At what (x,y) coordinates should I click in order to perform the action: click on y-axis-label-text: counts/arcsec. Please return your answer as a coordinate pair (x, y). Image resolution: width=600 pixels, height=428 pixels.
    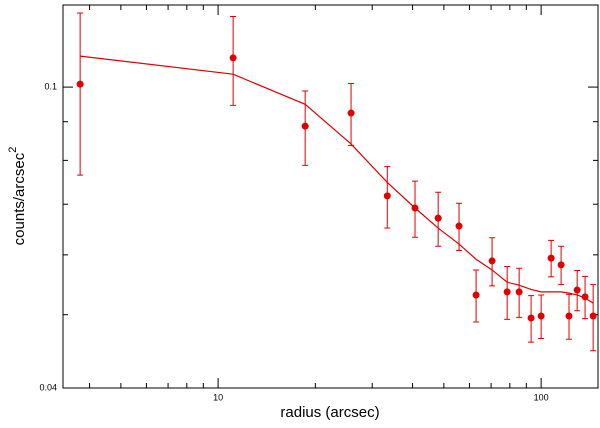
    Looking at the image, I should click on (19, 198).